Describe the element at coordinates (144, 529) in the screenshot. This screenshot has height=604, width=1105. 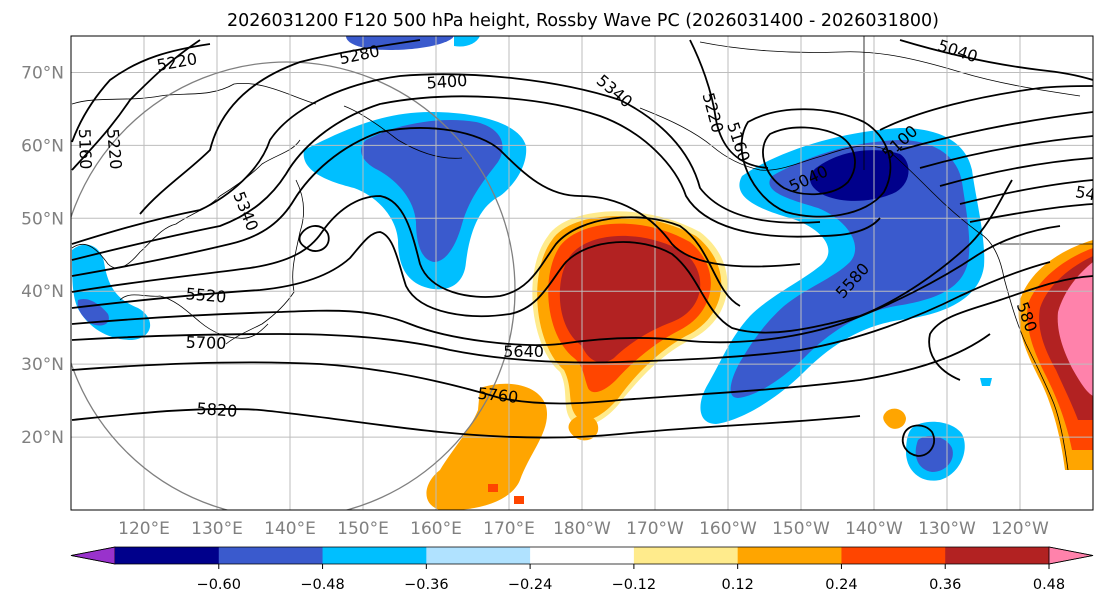
I see `lon-tick-label-0: 120°E` at that location.